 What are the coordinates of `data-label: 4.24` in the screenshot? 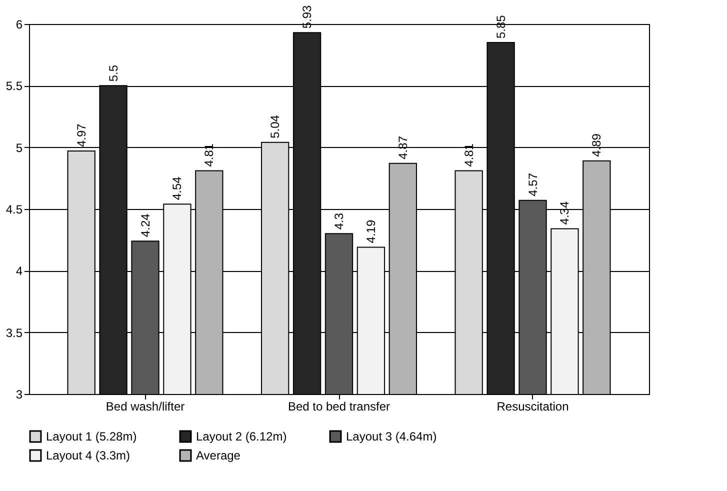 It's located at (145, 225).